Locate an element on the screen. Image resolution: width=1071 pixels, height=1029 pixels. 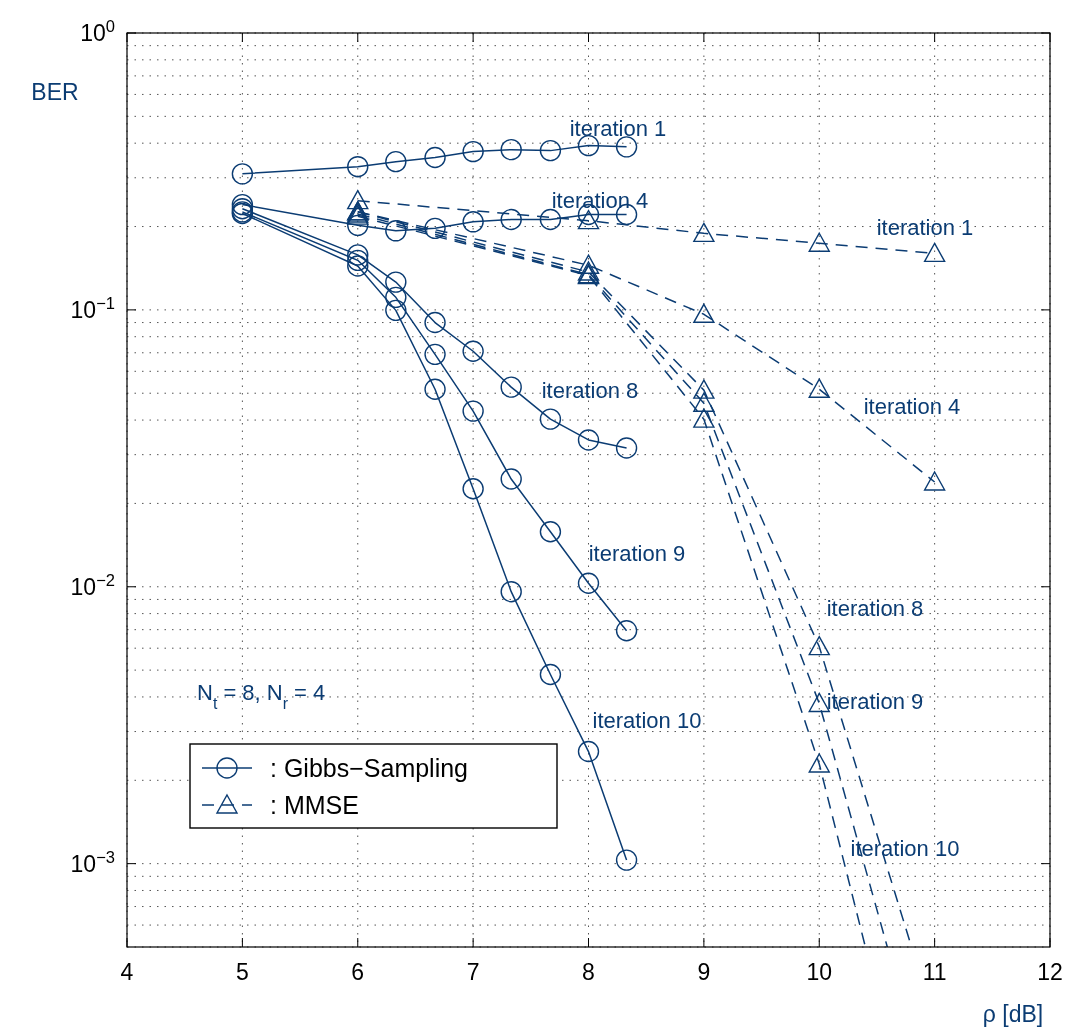
x-tick-label: 11 is located at coordinates (934, 972).